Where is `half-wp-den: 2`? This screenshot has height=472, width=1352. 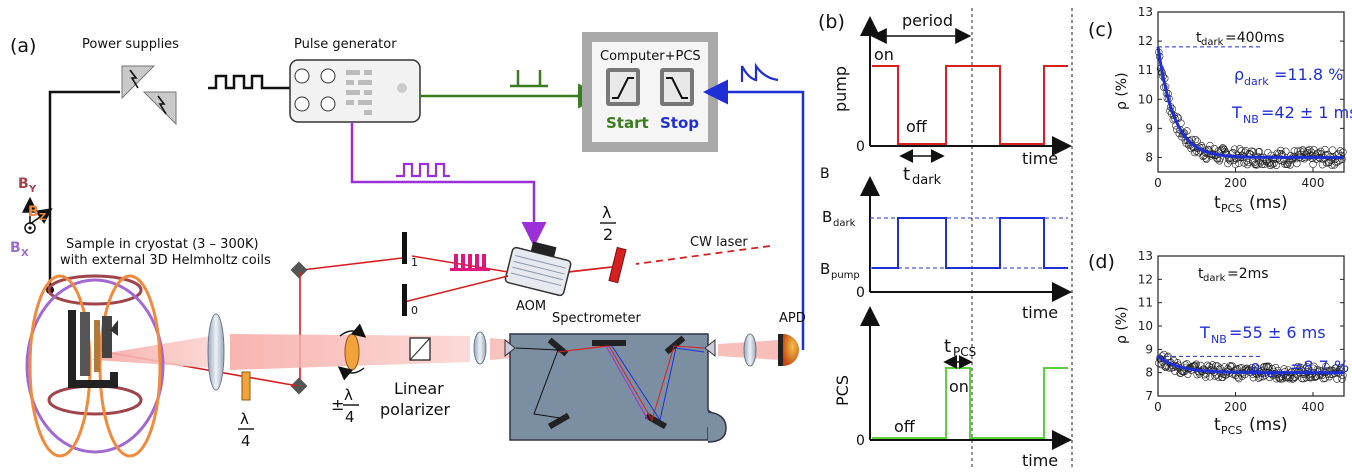 half-wp-den: 2 is located at coordinates (608, 234).